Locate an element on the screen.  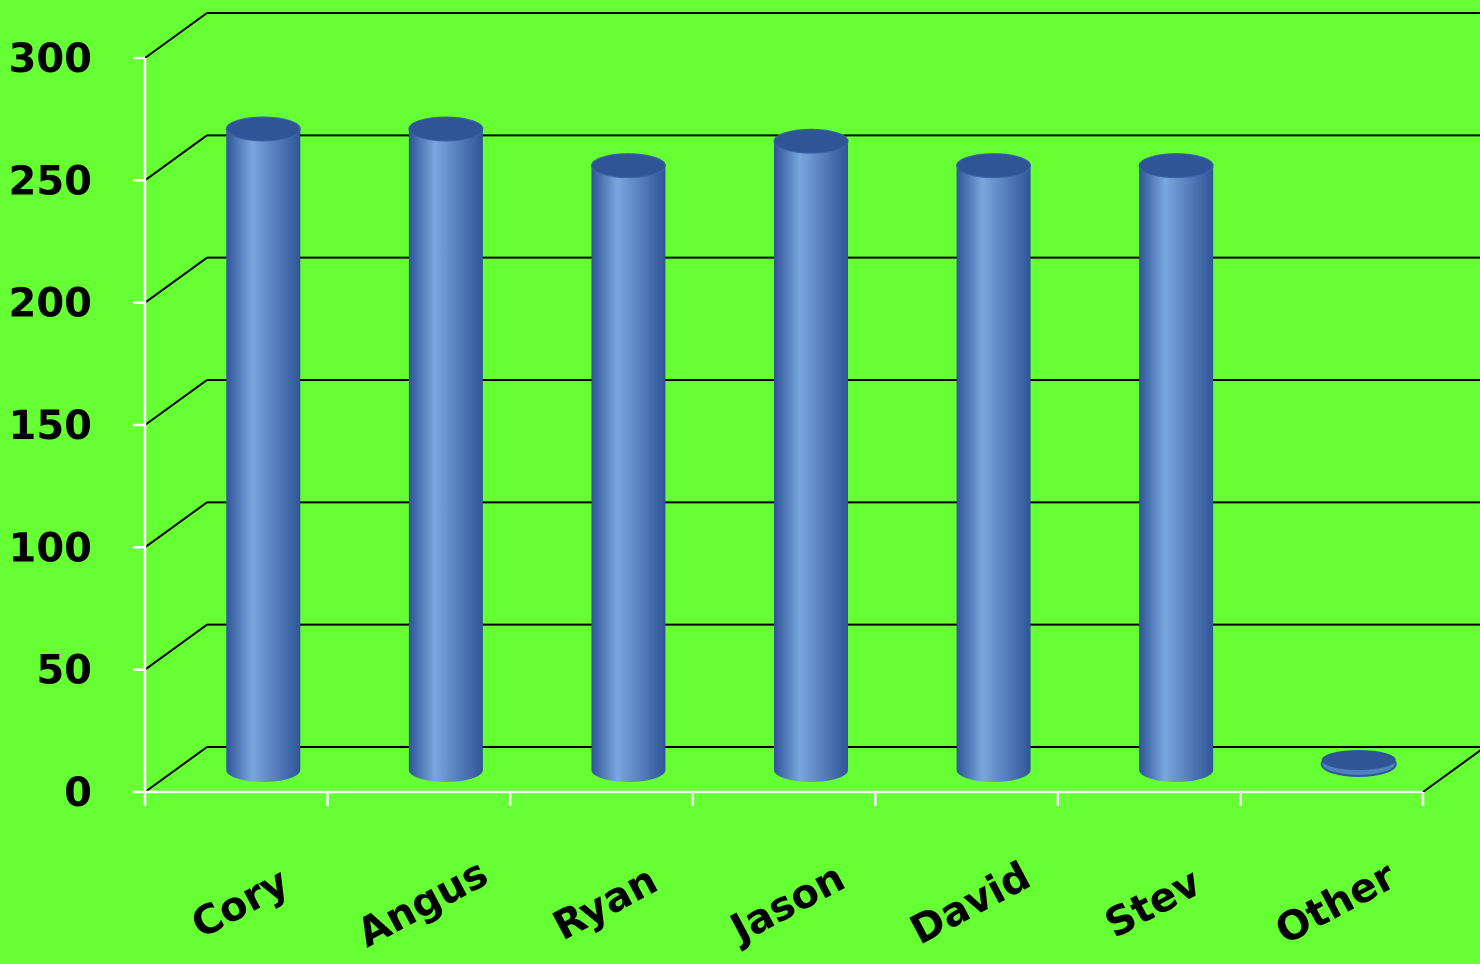
bar-cory is located at coordinates (263, 449).